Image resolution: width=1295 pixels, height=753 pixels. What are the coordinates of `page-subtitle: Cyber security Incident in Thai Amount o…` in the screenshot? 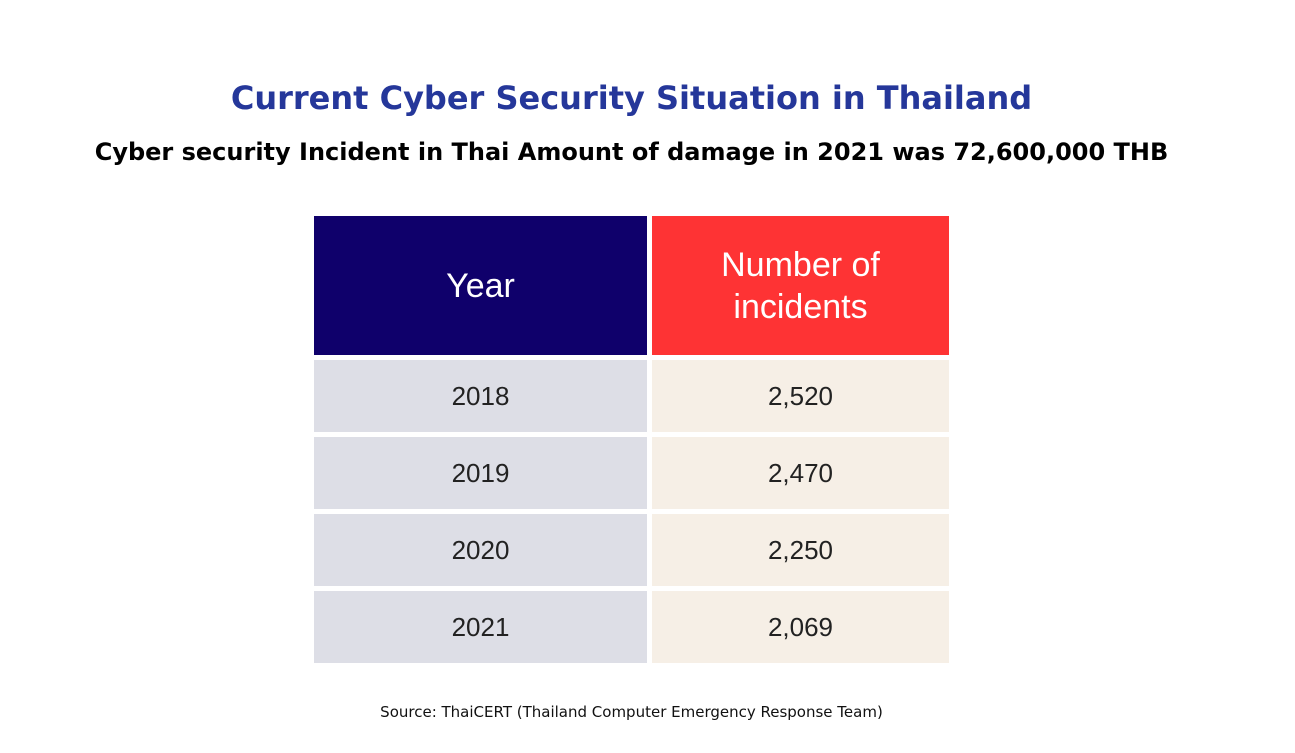 It's located at (631, 152).